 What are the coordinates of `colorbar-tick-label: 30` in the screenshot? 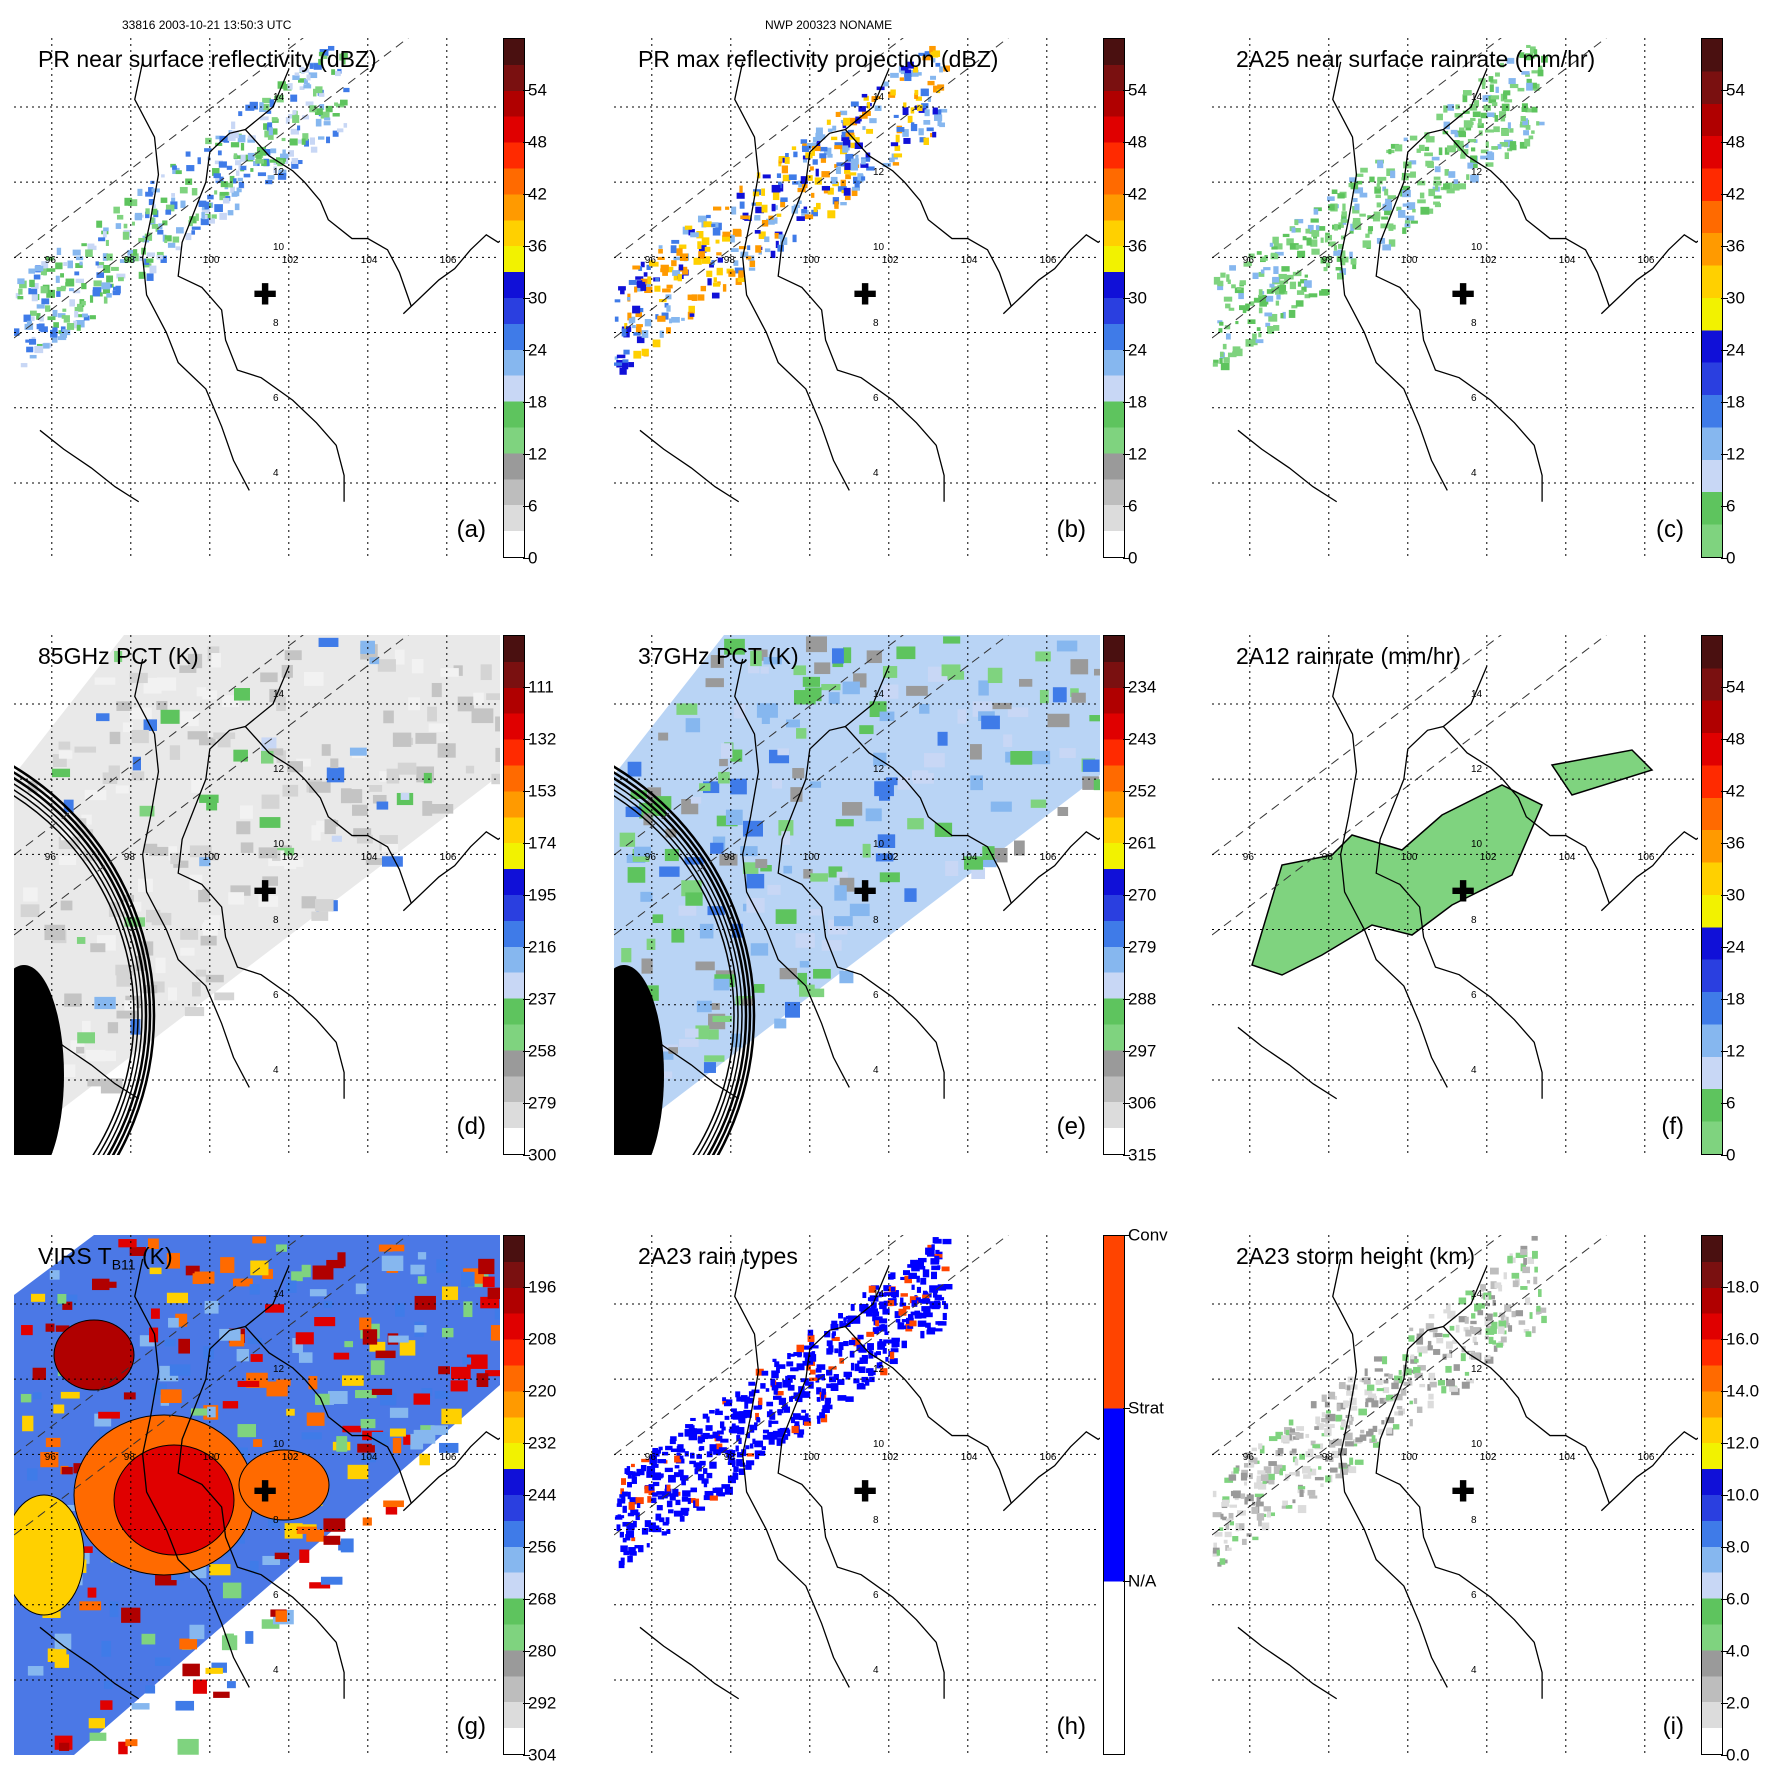 It's located at (1735, 895).